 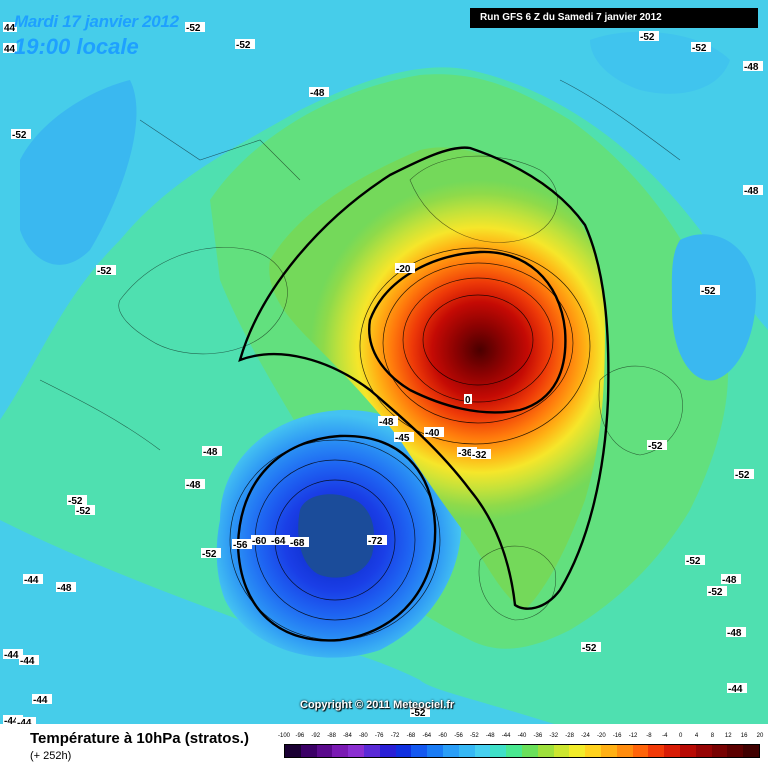 I want to click on map-value-text: 44, so click(x=10, y=28).